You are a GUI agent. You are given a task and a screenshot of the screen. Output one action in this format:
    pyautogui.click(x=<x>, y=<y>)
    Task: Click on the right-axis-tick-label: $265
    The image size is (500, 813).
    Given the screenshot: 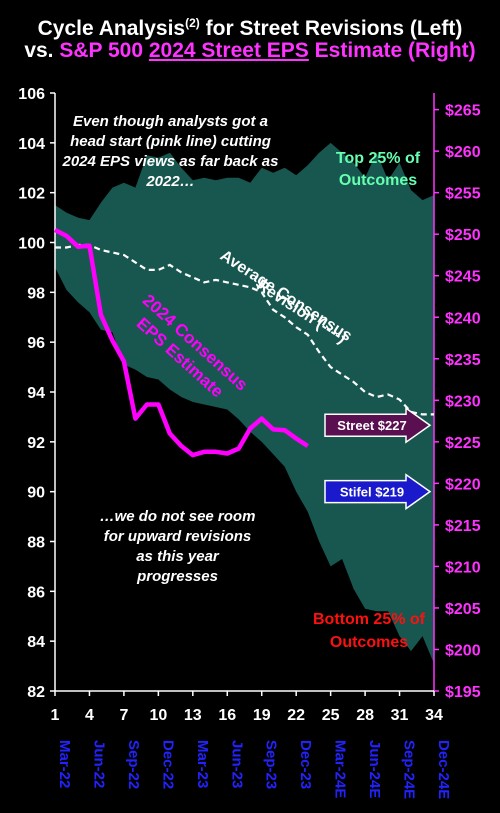 What is the action you would take?
    pyautogui.click(x=463, y=111)
    